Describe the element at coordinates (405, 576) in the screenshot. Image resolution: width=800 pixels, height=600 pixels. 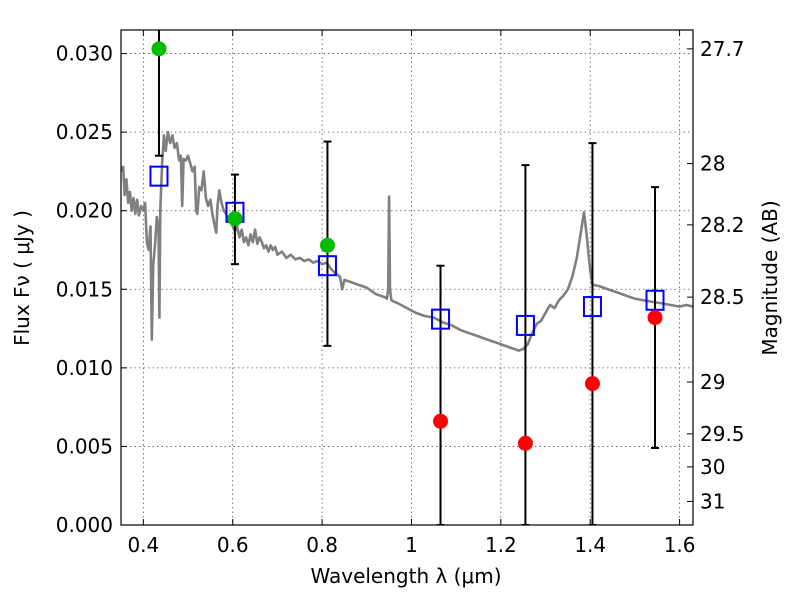
I see `x-axis-title: Wavelength λ (μm)` at that location.